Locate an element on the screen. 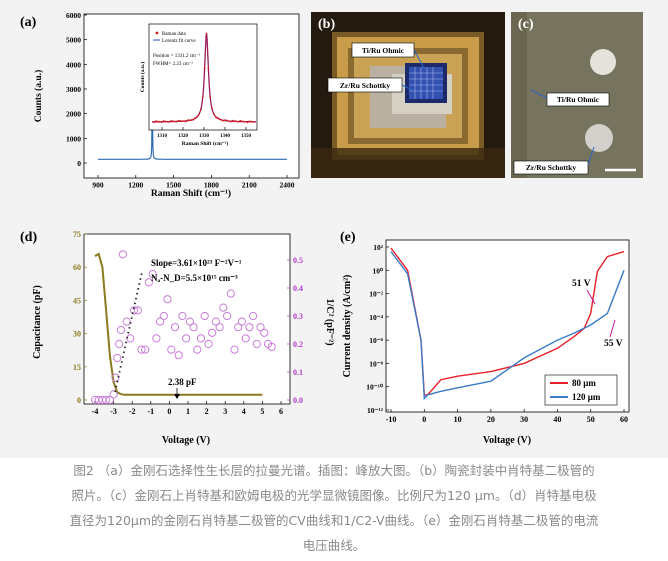 This screenshot has height=561, width=668. panel-d-xtick: 5 is located at coordinates (262, 411).